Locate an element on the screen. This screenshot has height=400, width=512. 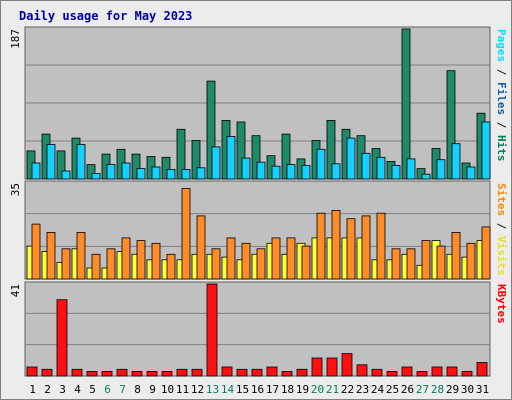
legend-part: KBytes is located at coordinates (501, 304).